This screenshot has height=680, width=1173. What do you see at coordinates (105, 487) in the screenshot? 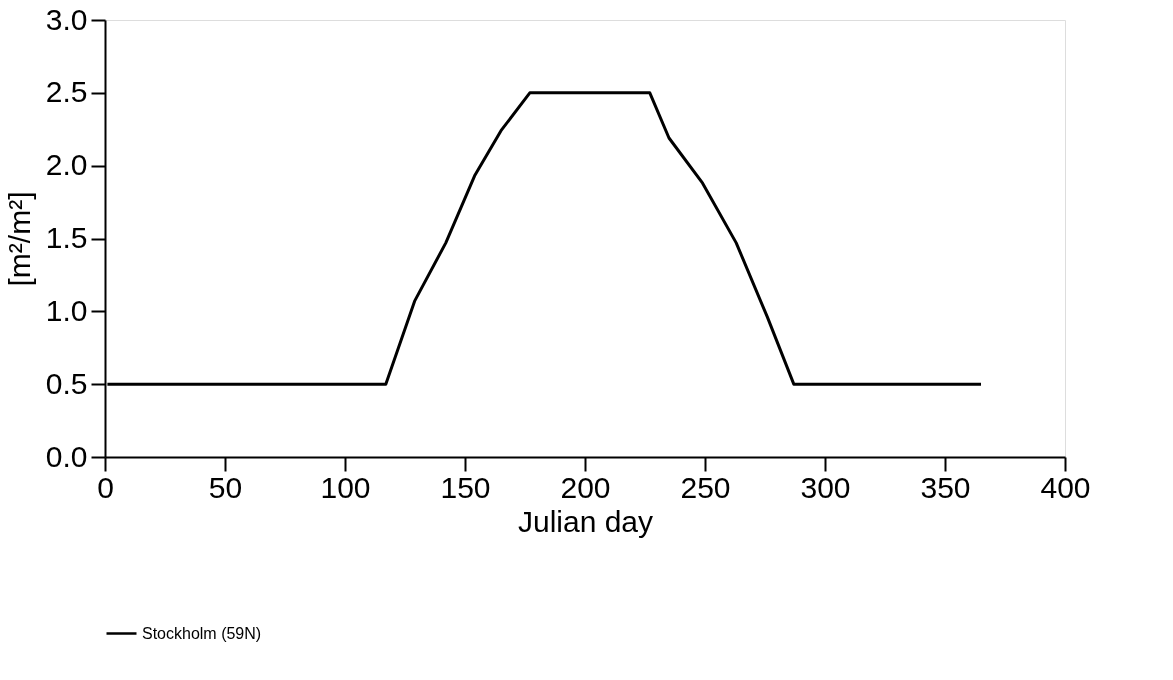
I see `x-tick-label: 0` at bounding box center [105, 487].